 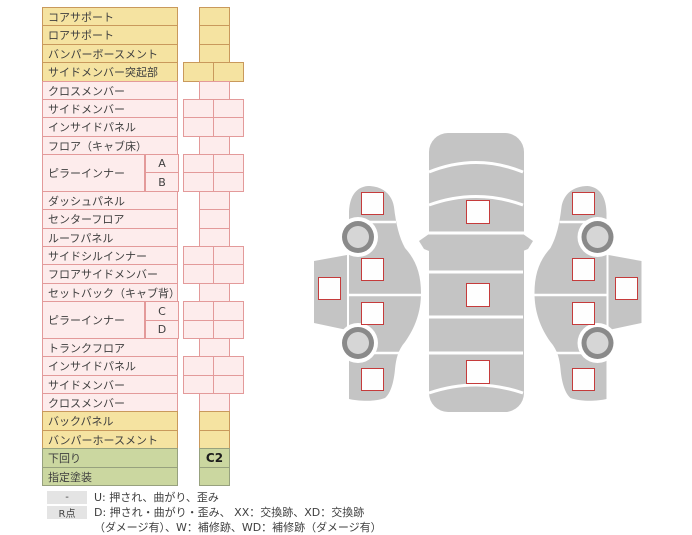 What do you see at coordinates (110, 421) in the screenshot?
I see `part-label-22: バックパネル` at bounding box center [110, 421].